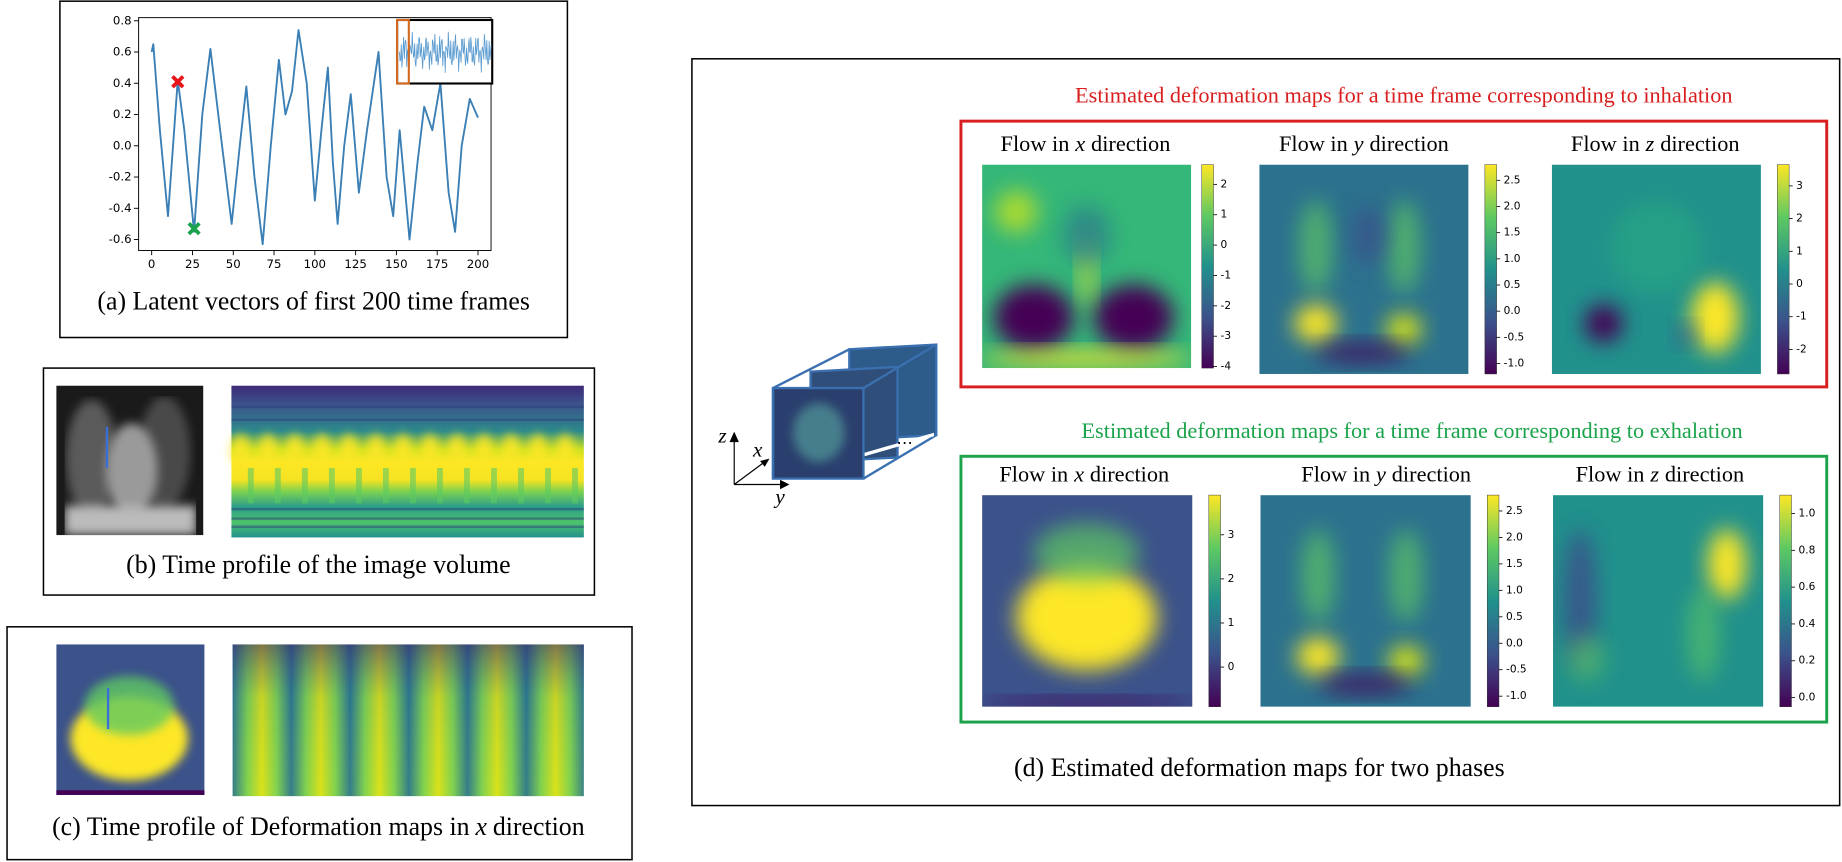  I want to click on heatmap-bg, so click(1364, 269).